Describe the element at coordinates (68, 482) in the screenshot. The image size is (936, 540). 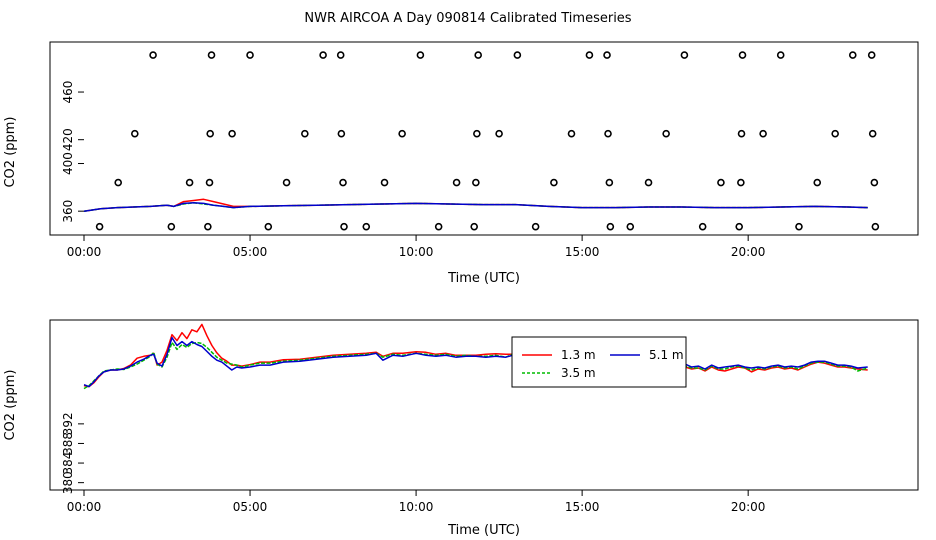
I see `y-tick-label: 380` at that location.